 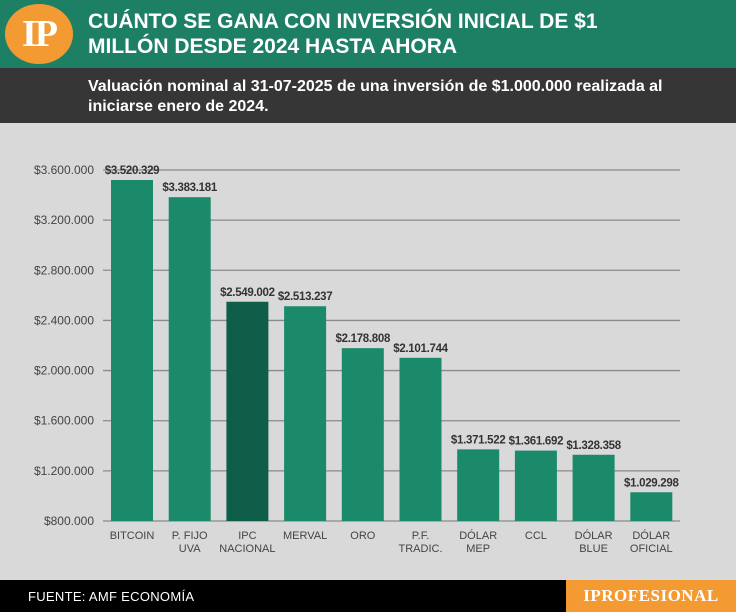 I want to click on x-tick-label: BLUE, so click(x=593, y=549).